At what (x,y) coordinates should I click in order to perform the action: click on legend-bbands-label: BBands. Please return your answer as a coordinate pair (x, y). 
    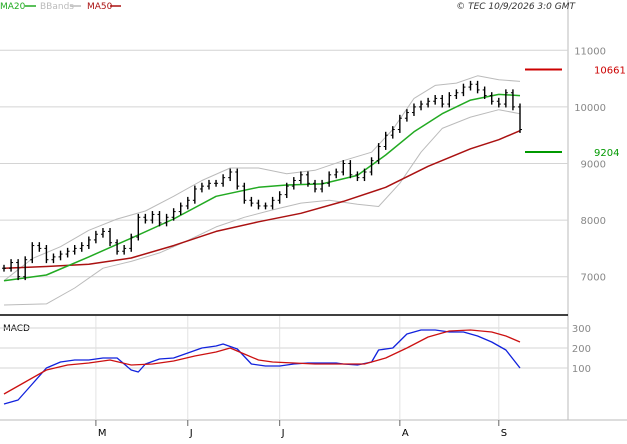
    Looking at the image, I should click on (57, 7).